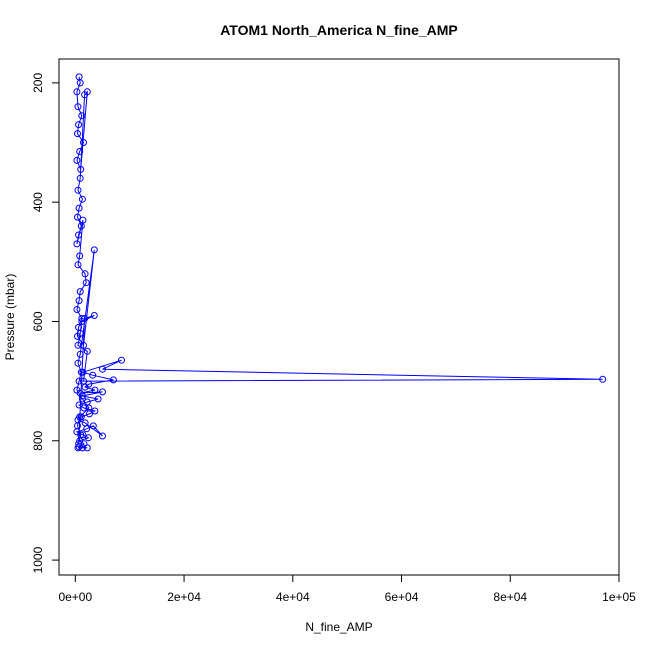 The image size is (650, 650). Describe the element at coordinates (293, 597) in the screenshot. I see `x-tick-label: 4e+04` at that location.